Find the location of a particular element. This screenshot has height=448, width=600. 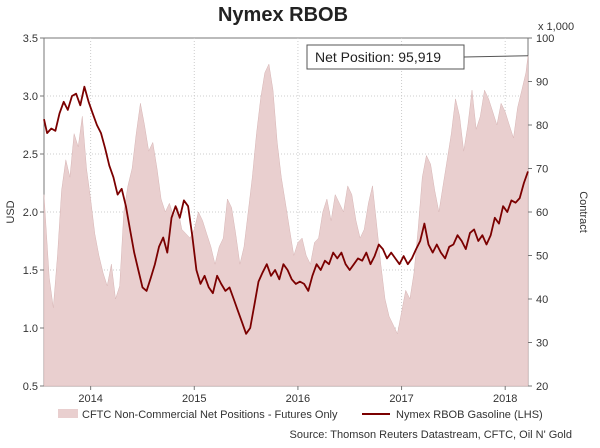

right-tick-label: 100 is located at coordinates (545, 39).